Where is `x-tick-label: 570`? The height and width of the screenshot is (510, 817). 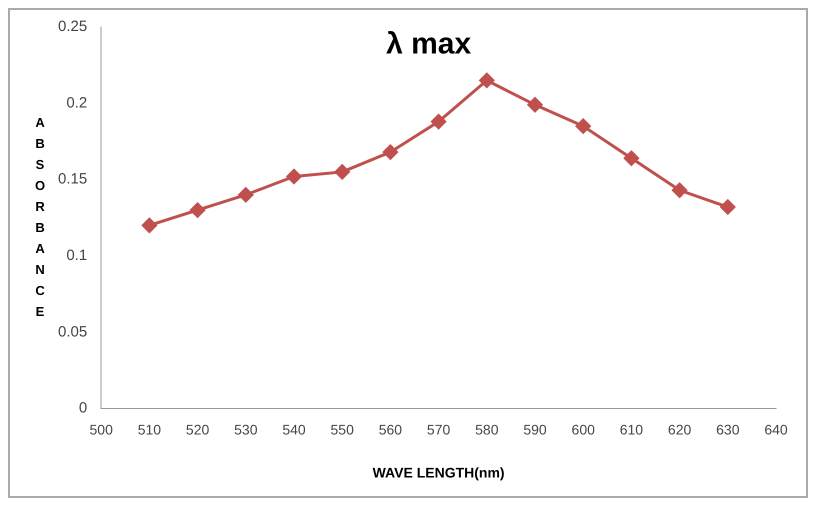
x-tick-label: 570 is located at coordinates (438, 430).